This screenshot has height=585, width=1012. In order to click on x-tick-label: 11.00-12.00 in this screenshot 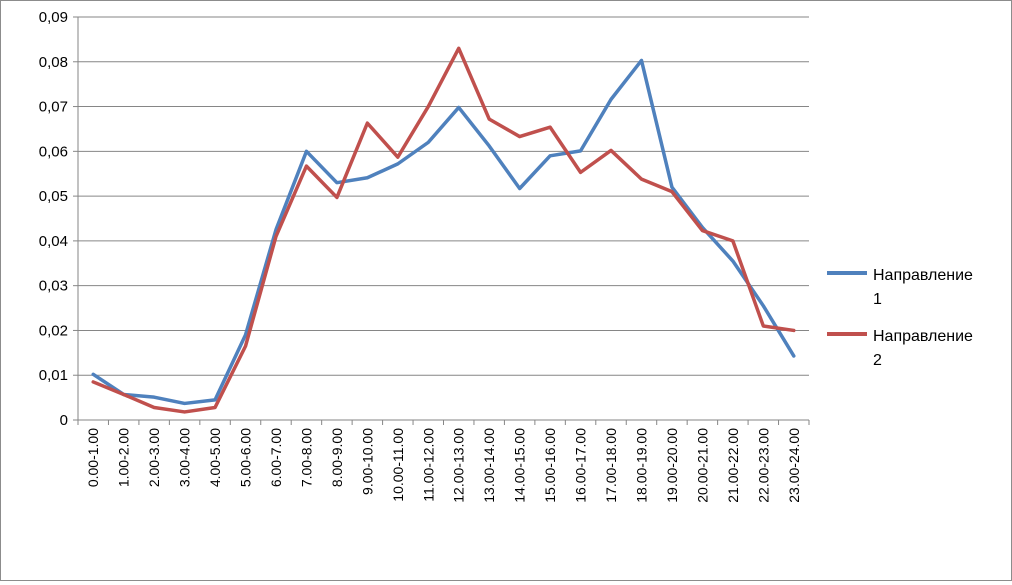, I will do `click(428, 465)`.